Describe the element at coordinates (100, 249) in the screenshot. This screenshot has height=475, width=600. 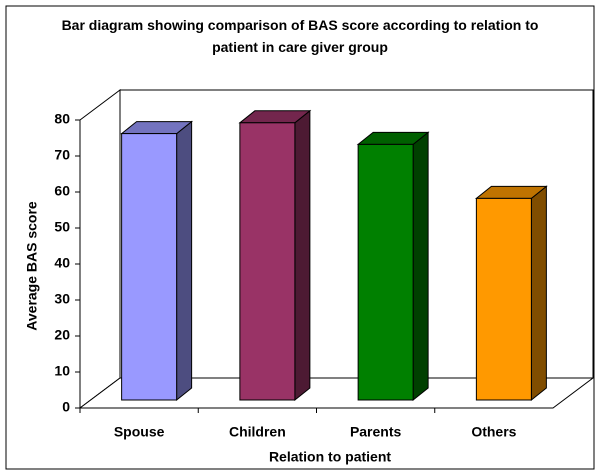
I see `side-wall` at that location.